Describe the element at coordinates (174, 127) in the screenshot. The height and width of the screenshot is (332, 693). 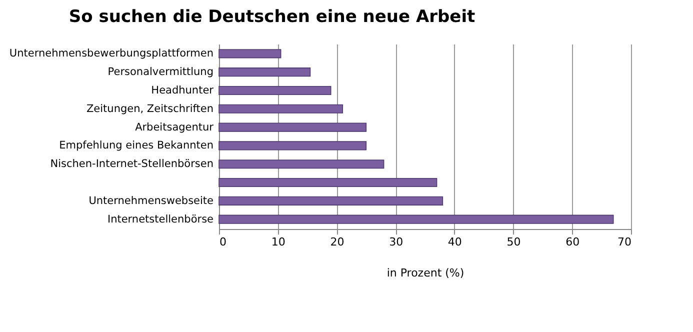
I see `y-tick-label: Arbeitsagentur` at that location.